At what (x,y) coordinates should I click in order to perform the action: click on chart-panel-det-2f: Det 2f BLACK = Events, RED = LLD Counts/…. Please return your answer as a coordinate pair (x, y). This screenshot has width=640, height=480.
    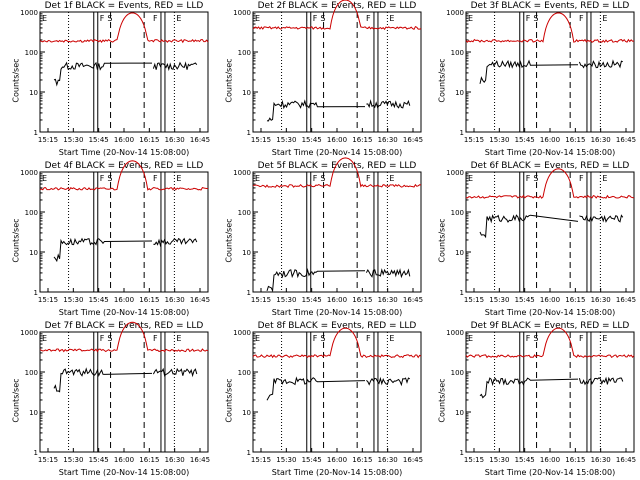
    Looking at the image, I should click on (319, 80).